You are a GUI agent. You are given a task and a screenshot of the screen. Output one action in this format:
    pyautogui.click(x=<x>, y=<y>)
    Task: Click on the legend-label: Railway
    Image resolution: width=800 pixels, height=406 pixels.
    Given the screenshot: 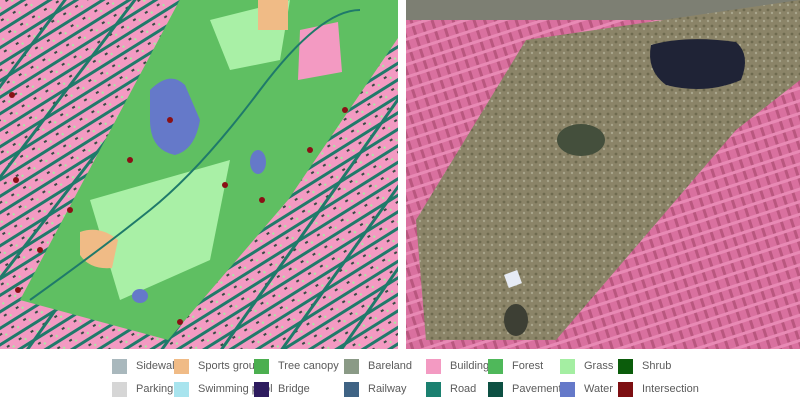 What is the action you would take?
    pyautogui.click(x=387, y=389)
    